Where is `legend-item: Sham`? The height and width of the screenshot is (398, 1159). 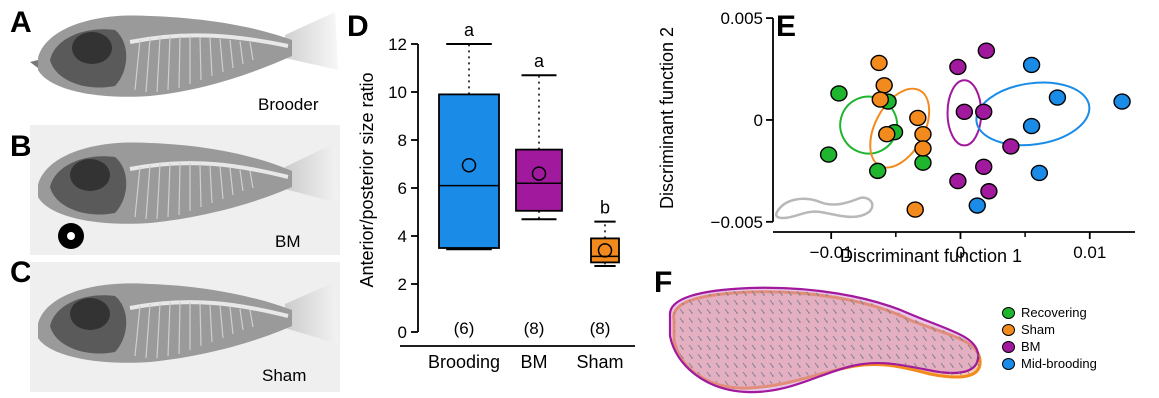 legend-item: Sham is located at coordinates (1049, 329).